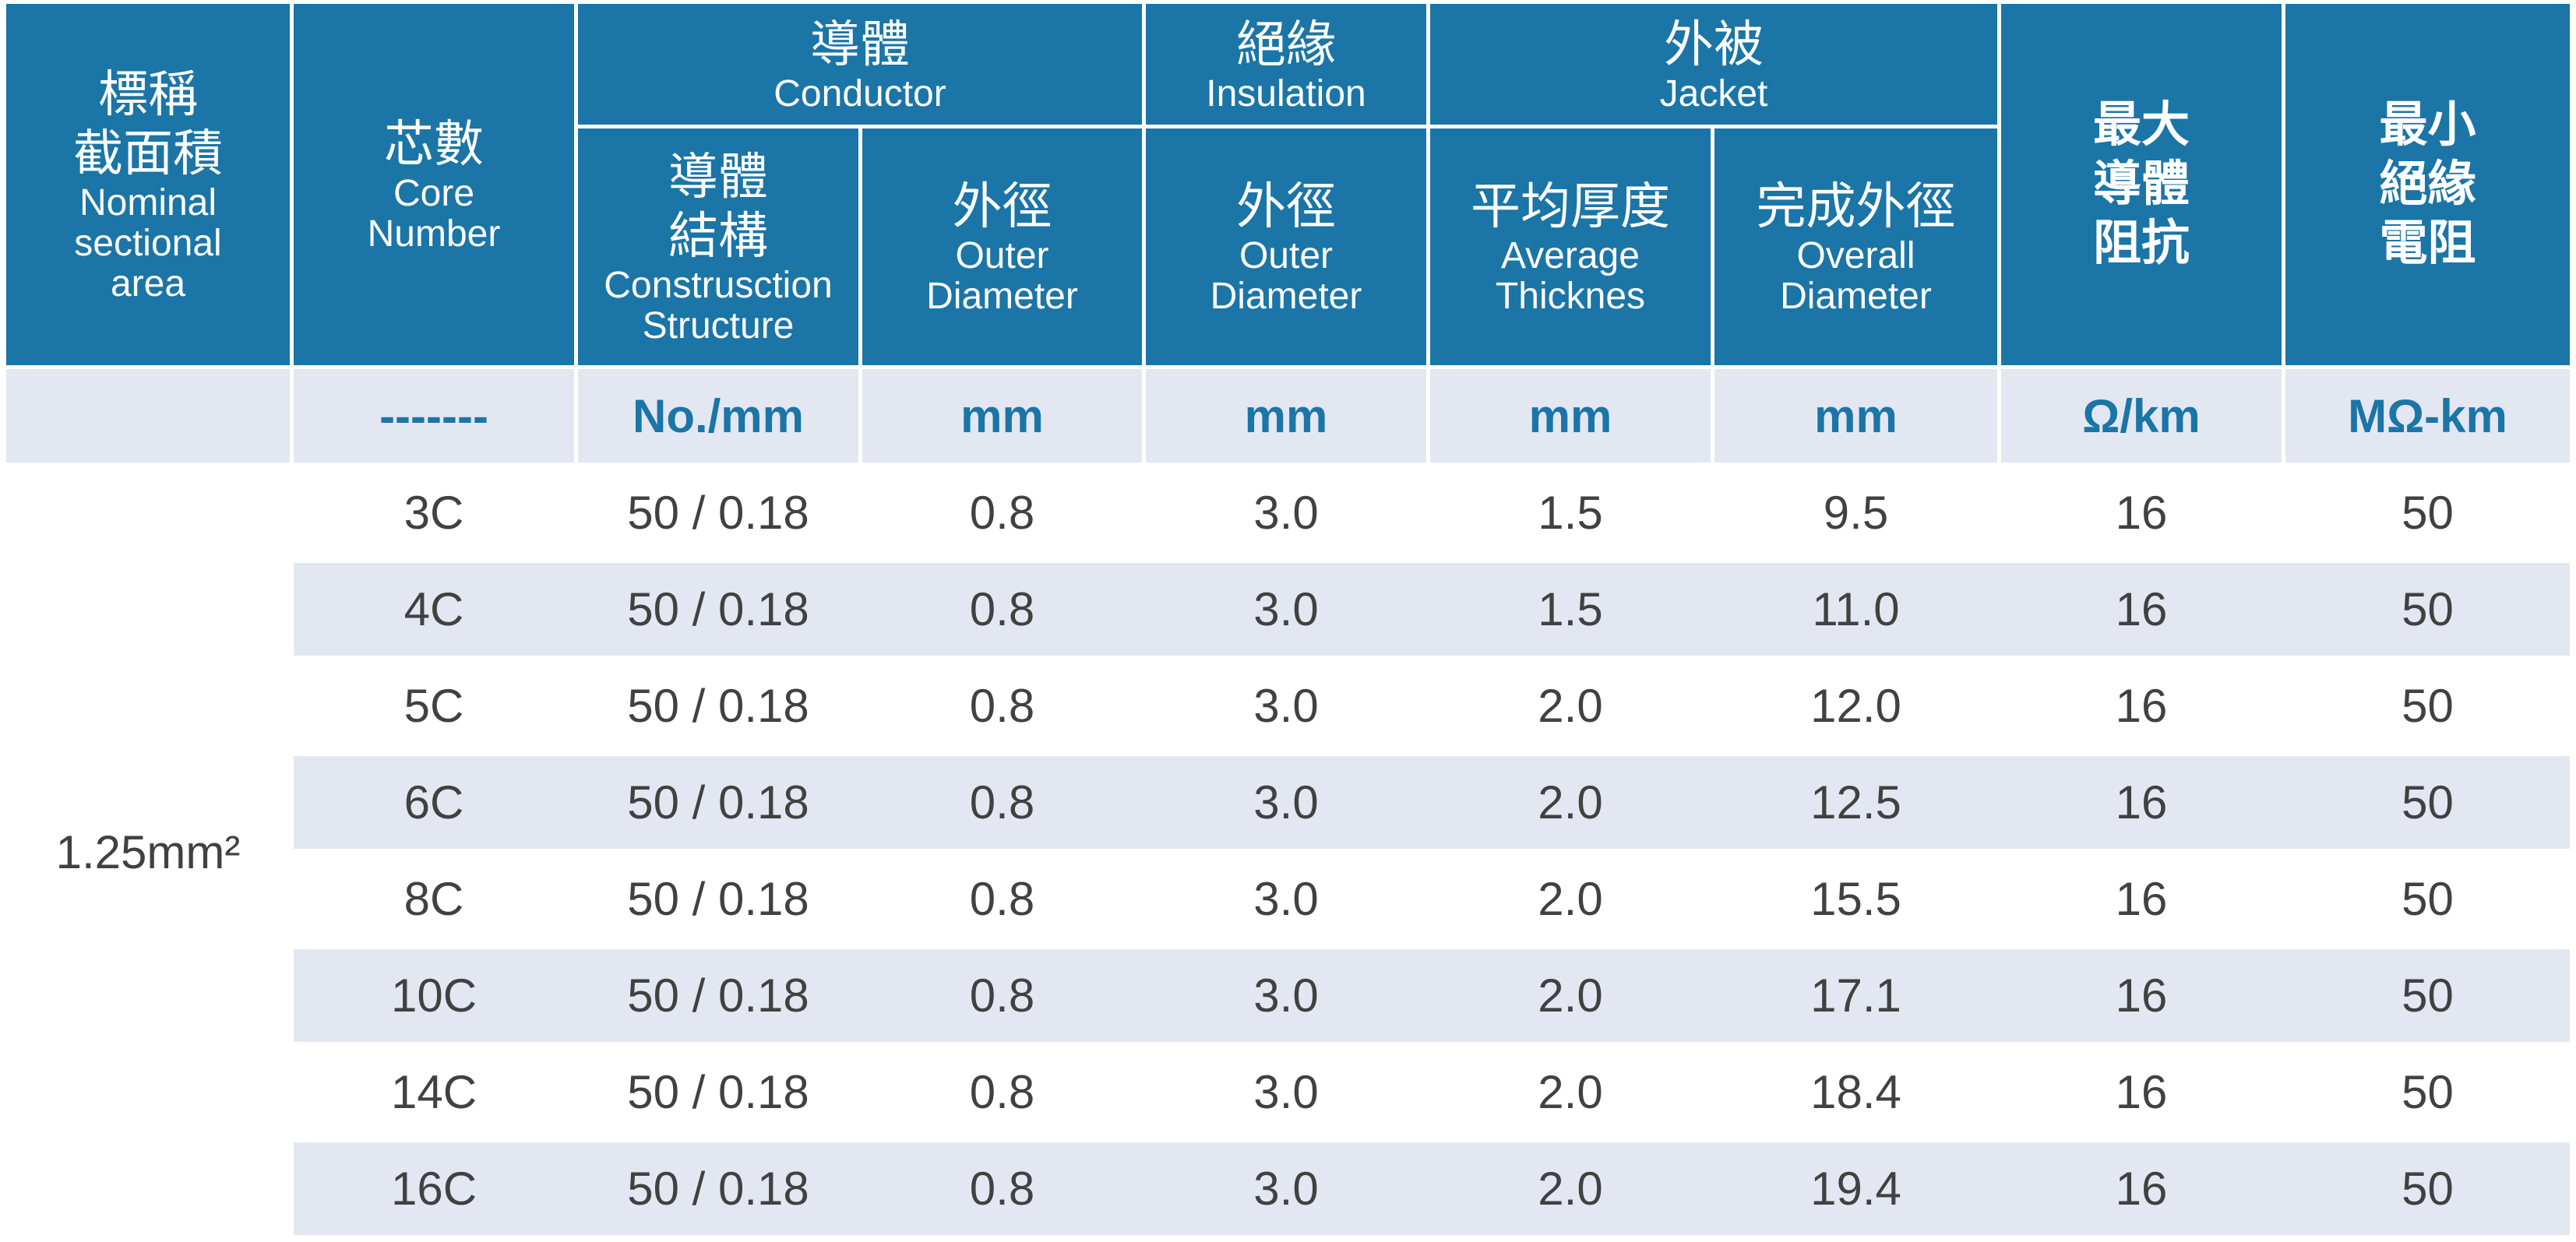  Describe the element at coordinates (1856, 706) in the screenshot. I see `cell-overall-od: 12.0` at that location.